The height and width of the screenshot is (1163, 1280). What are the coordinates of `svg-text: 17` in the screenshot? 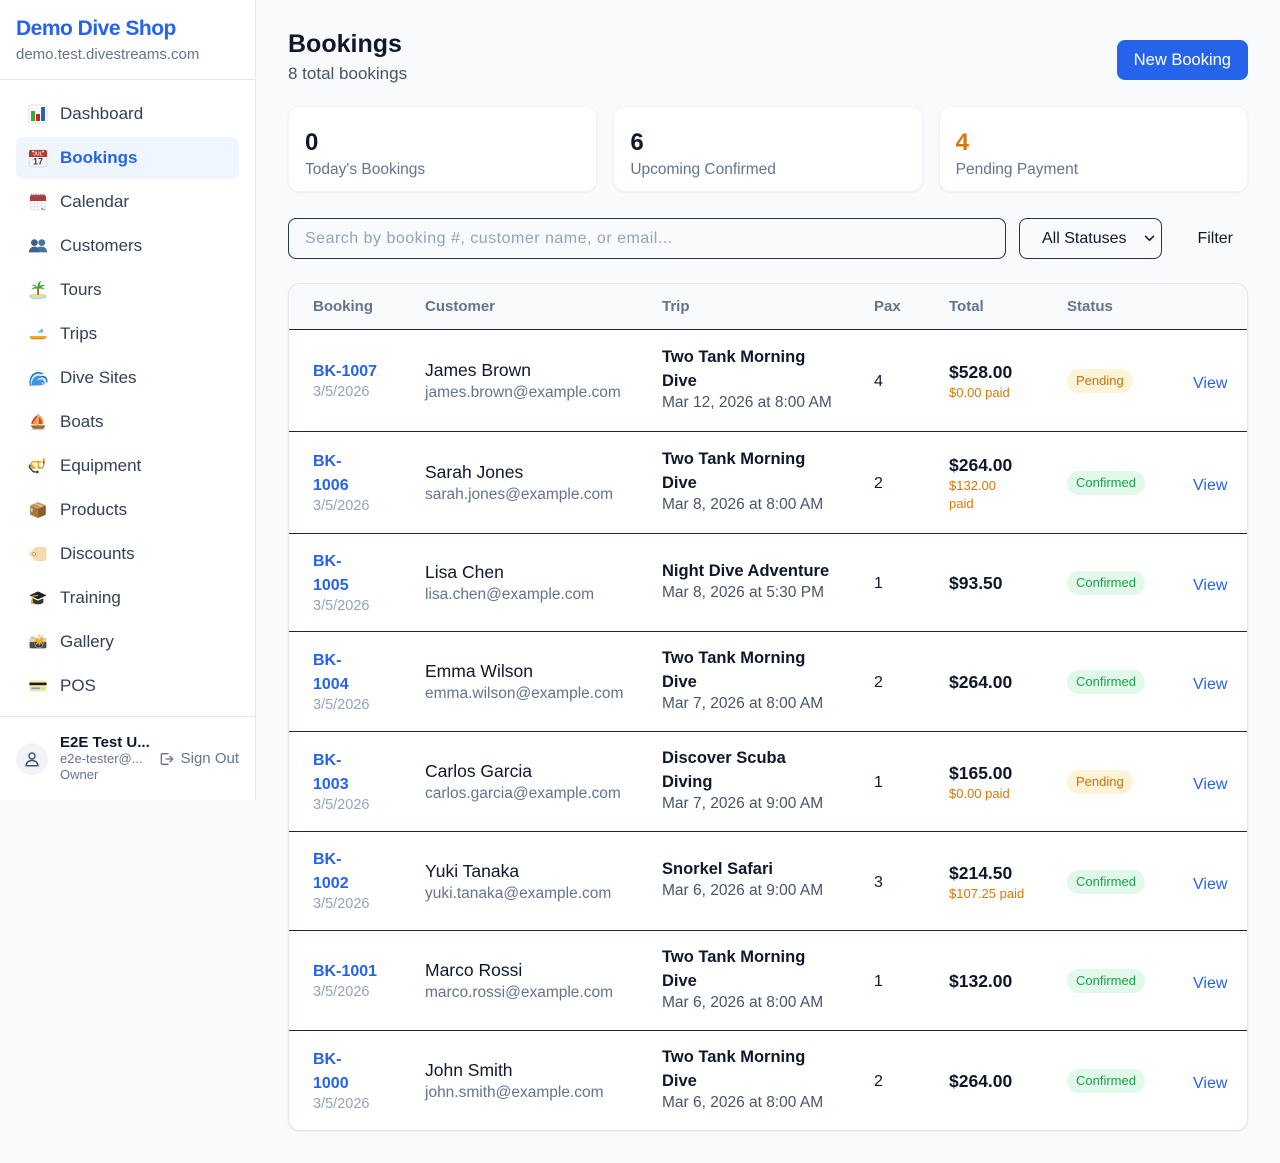 It's located at (38, 162).